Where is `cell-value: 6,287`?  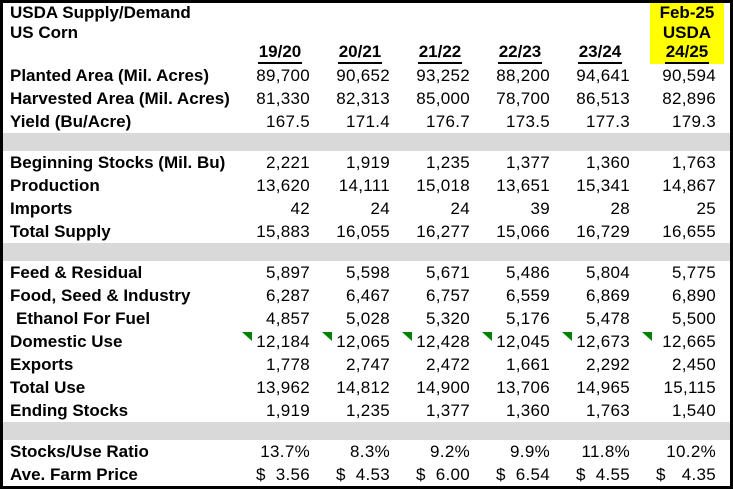 cell-value: 6,287 is located at coordinates (287, 295).